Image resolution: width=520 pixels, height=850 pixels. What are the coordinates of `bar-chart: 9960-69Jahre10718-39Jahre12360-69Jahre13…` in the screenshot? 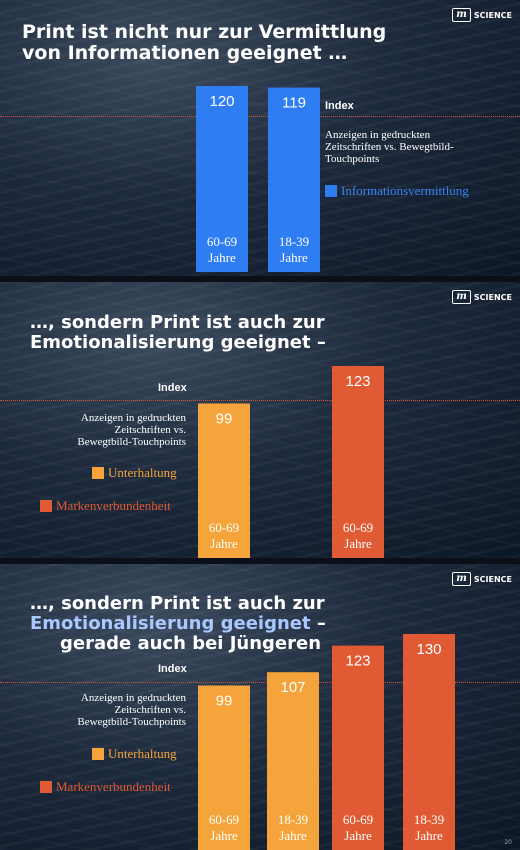 It's located at (326, 742).